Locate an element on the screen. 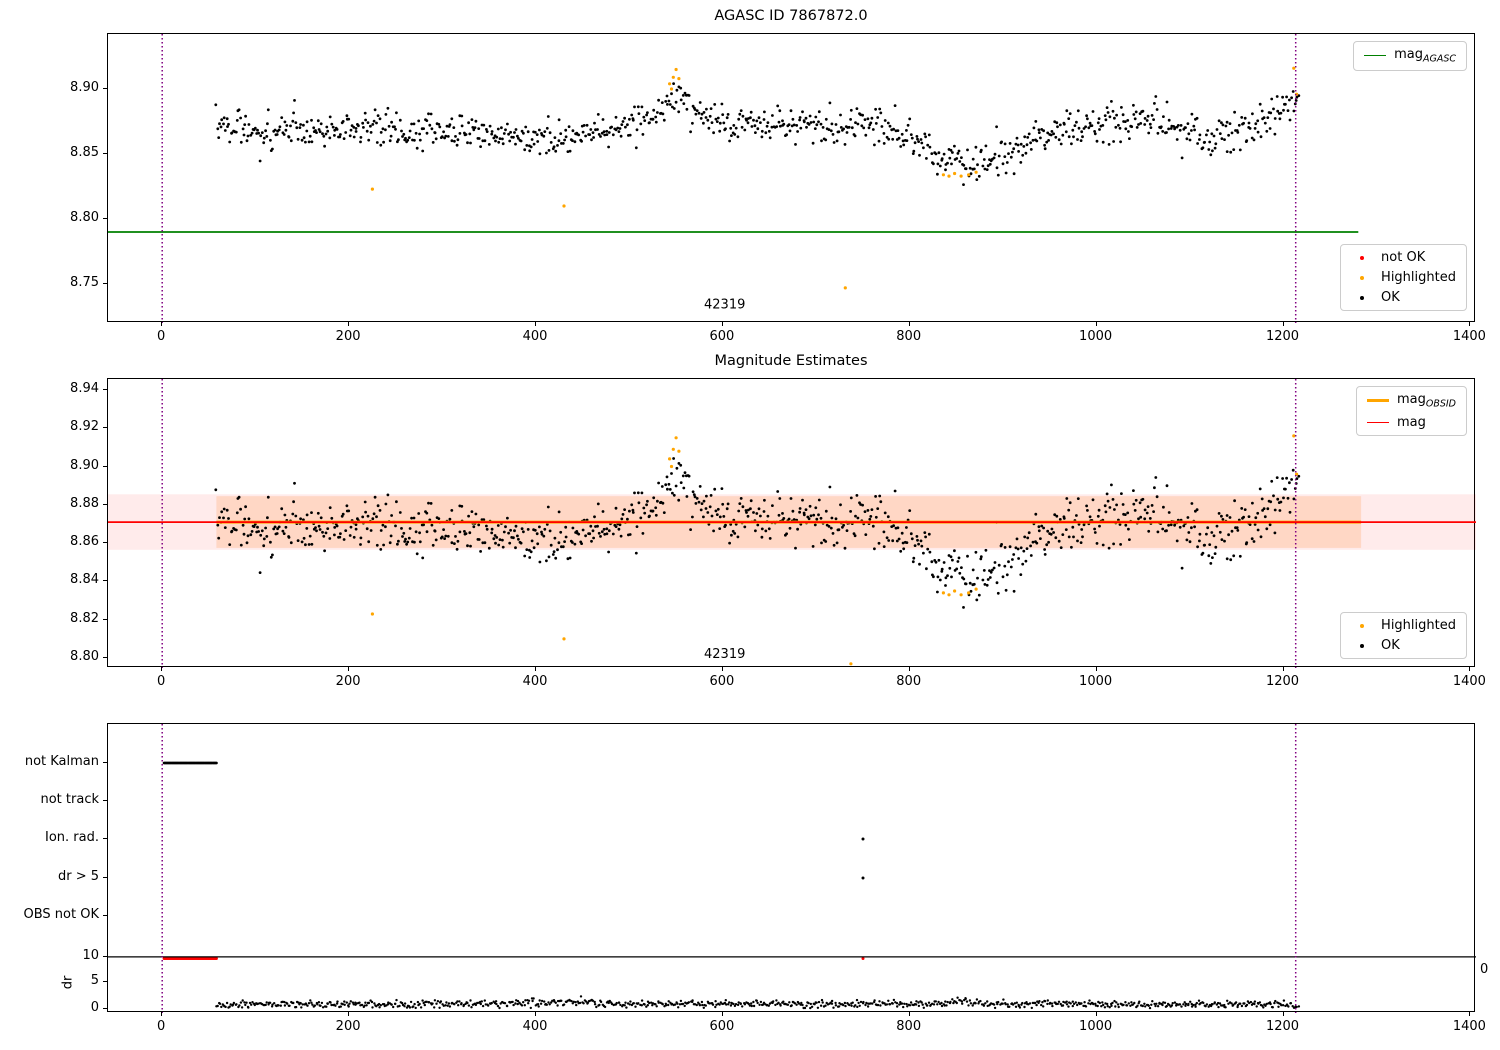 The height and width of the screenshot is (1050, 1500). ok-points is located at coordinates (757, 533).